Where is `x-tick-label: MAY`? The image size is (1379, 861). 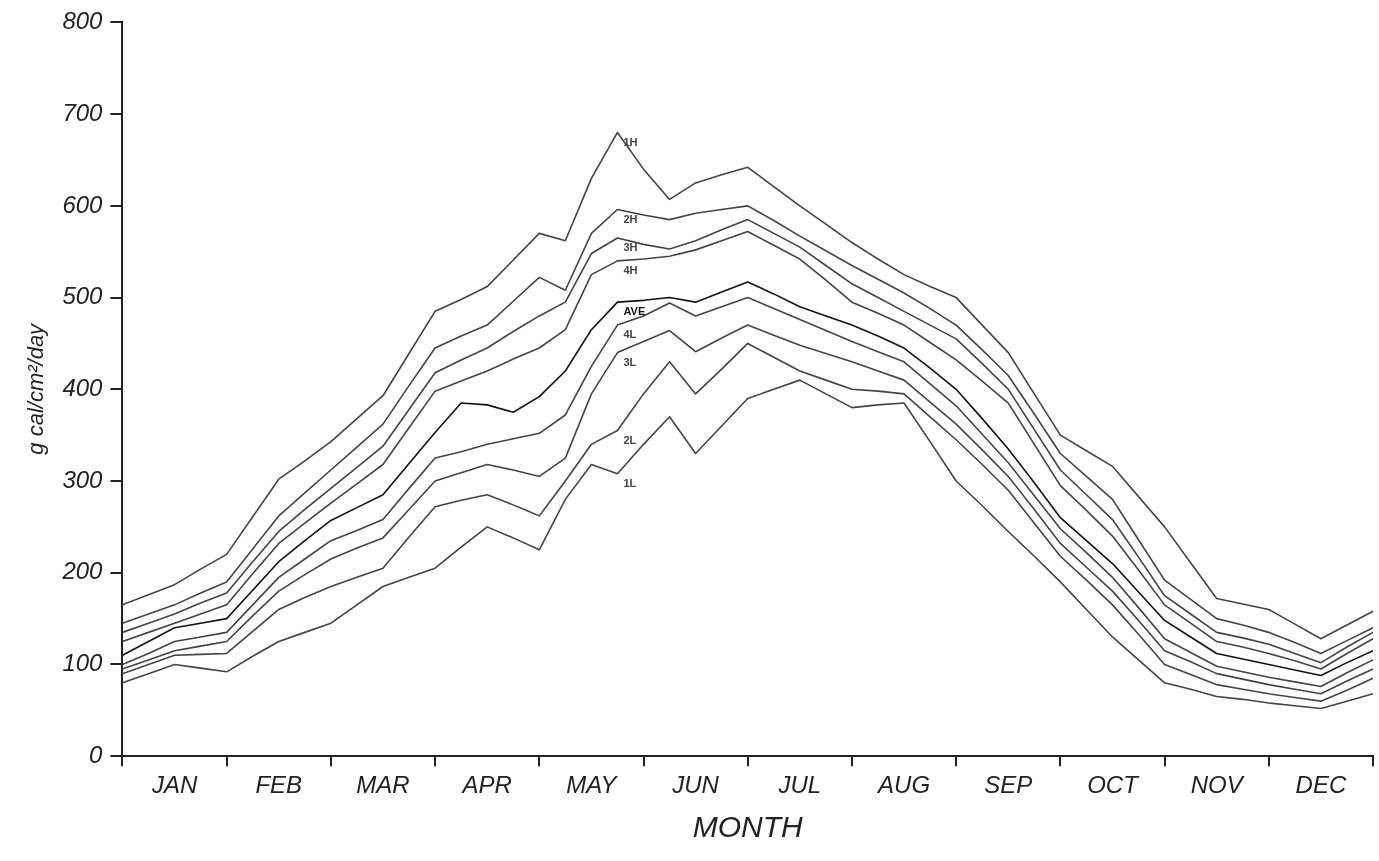
x-tick-label: MAY is located at coordinates (592, 785).